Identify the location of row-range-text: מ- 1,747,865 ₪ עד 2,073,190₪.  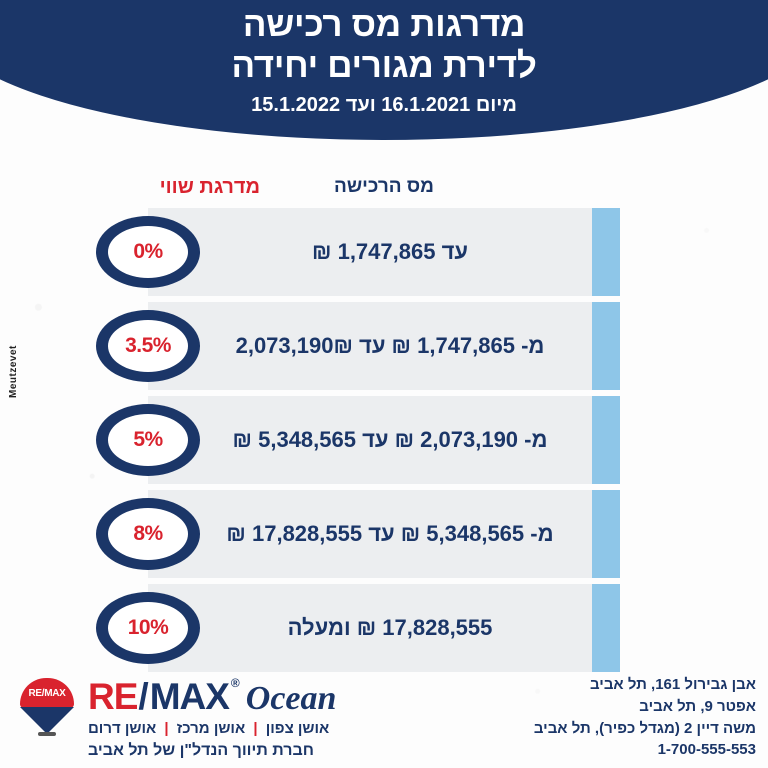
(390, 345).